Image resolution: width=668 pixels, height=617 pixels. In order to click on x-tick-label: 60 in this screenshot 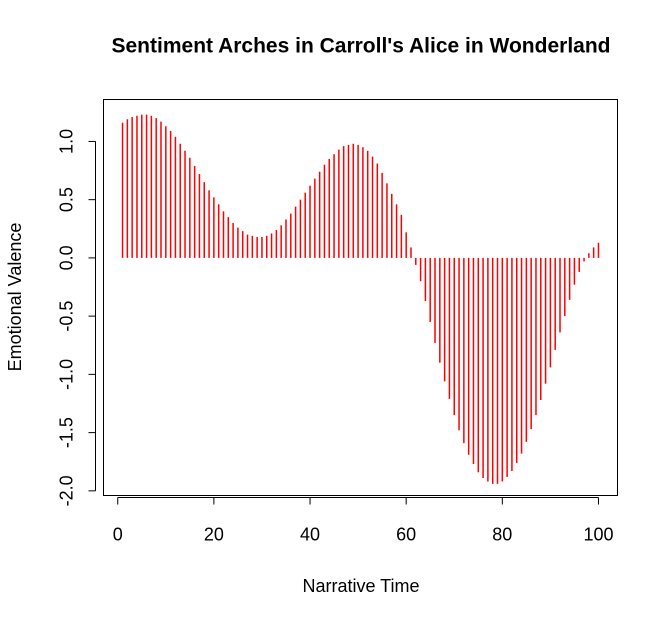, I will do `click(406, 534)`.